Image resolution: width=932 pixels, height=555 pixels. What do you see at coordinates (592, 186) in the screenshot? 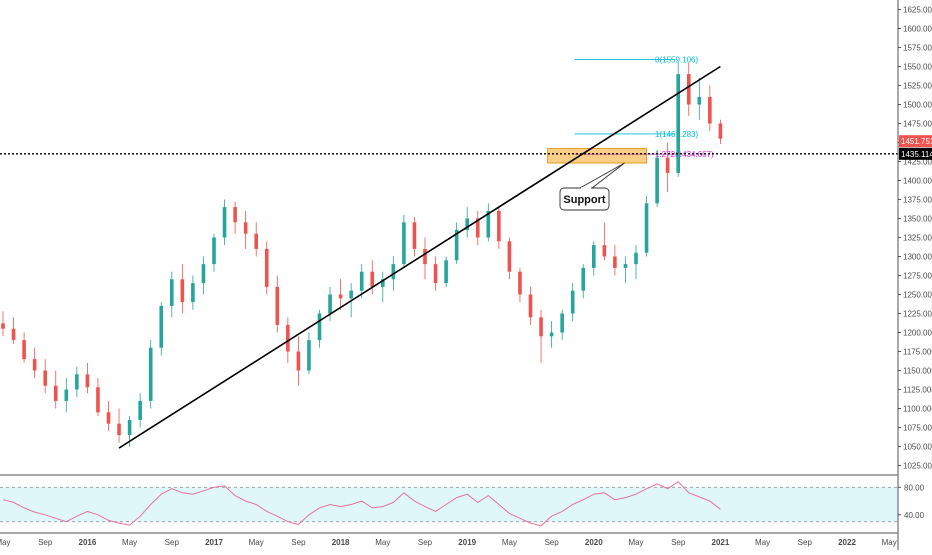
I see `support-callout: Support` at bounding box center [592, 186].